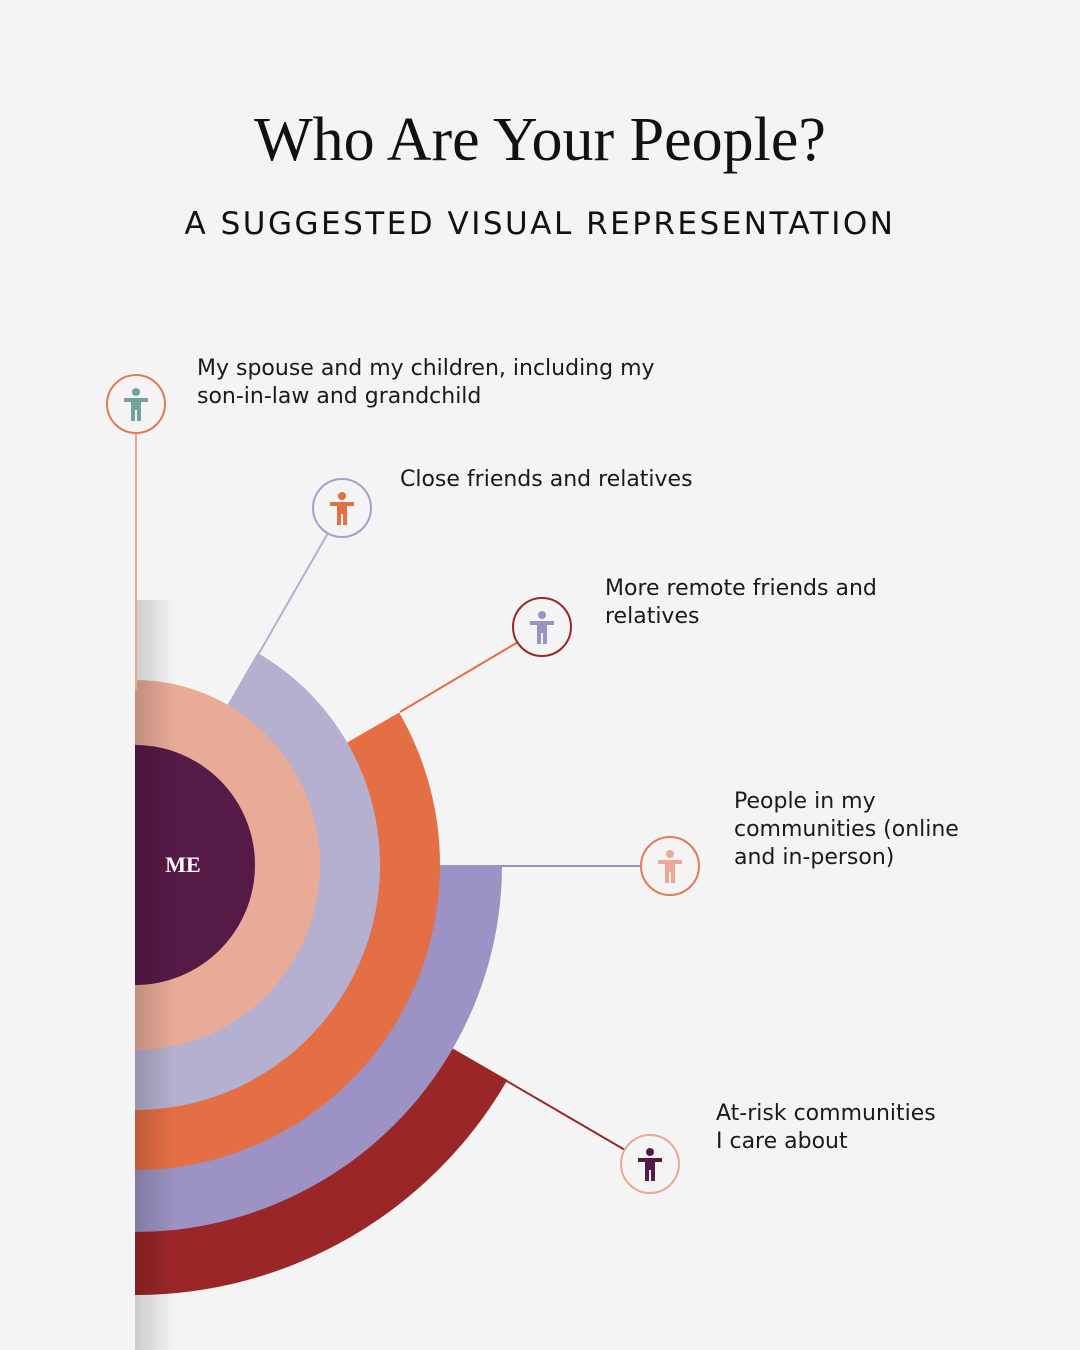 This screenshot has height=1350, width=1080. Describe the element at coordinates (652, 616) in the screenshot. I see `node-label: relatives` at that location.